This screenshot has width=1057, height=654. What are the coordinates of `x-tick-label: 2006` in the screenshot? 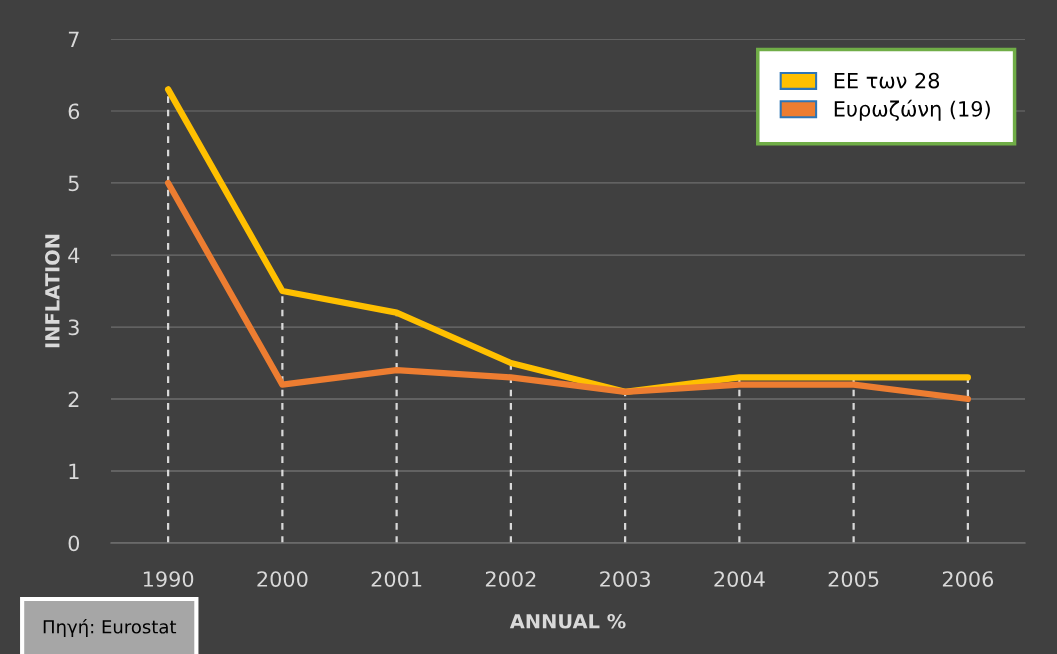 It's located at (968, 579).